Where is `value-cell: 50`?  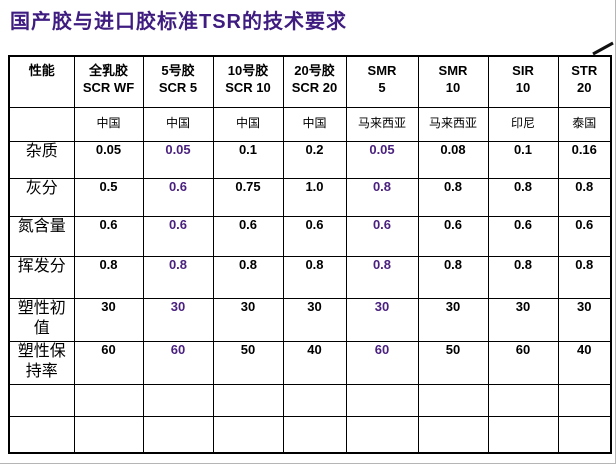
value-cell: 50 is located at coordinates (453, 362).